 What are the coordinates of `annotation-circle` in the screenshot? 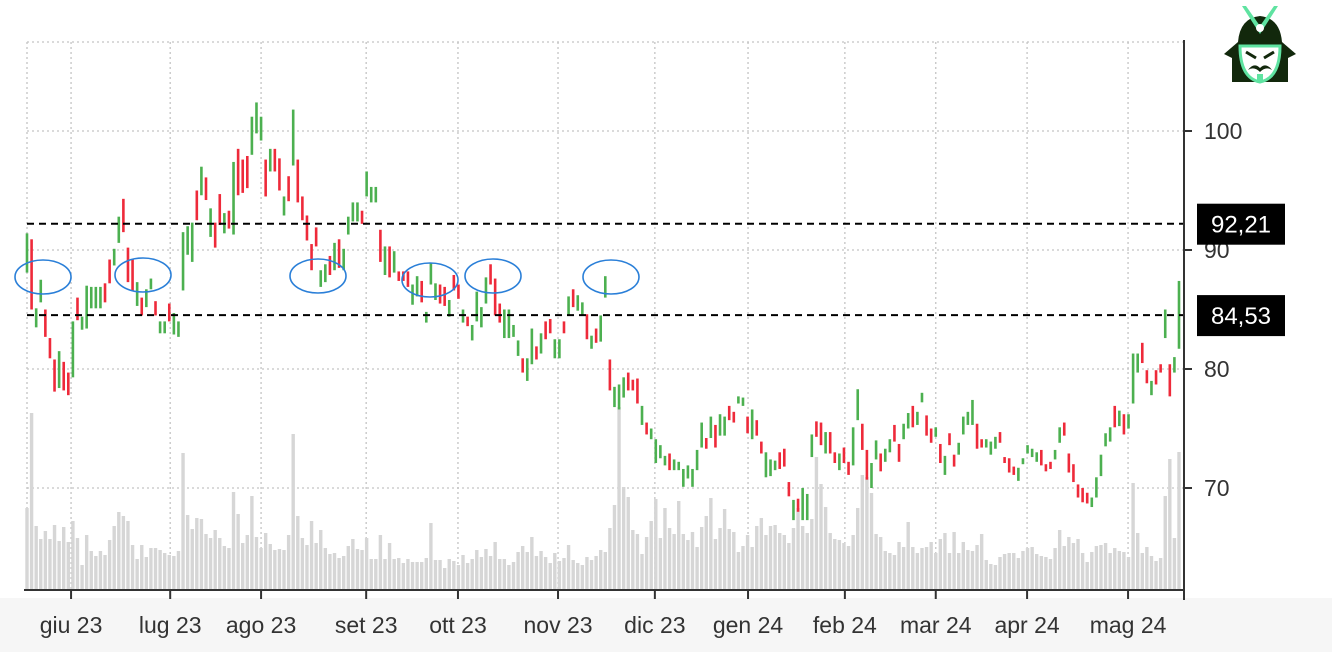 It's located at (493, 276).